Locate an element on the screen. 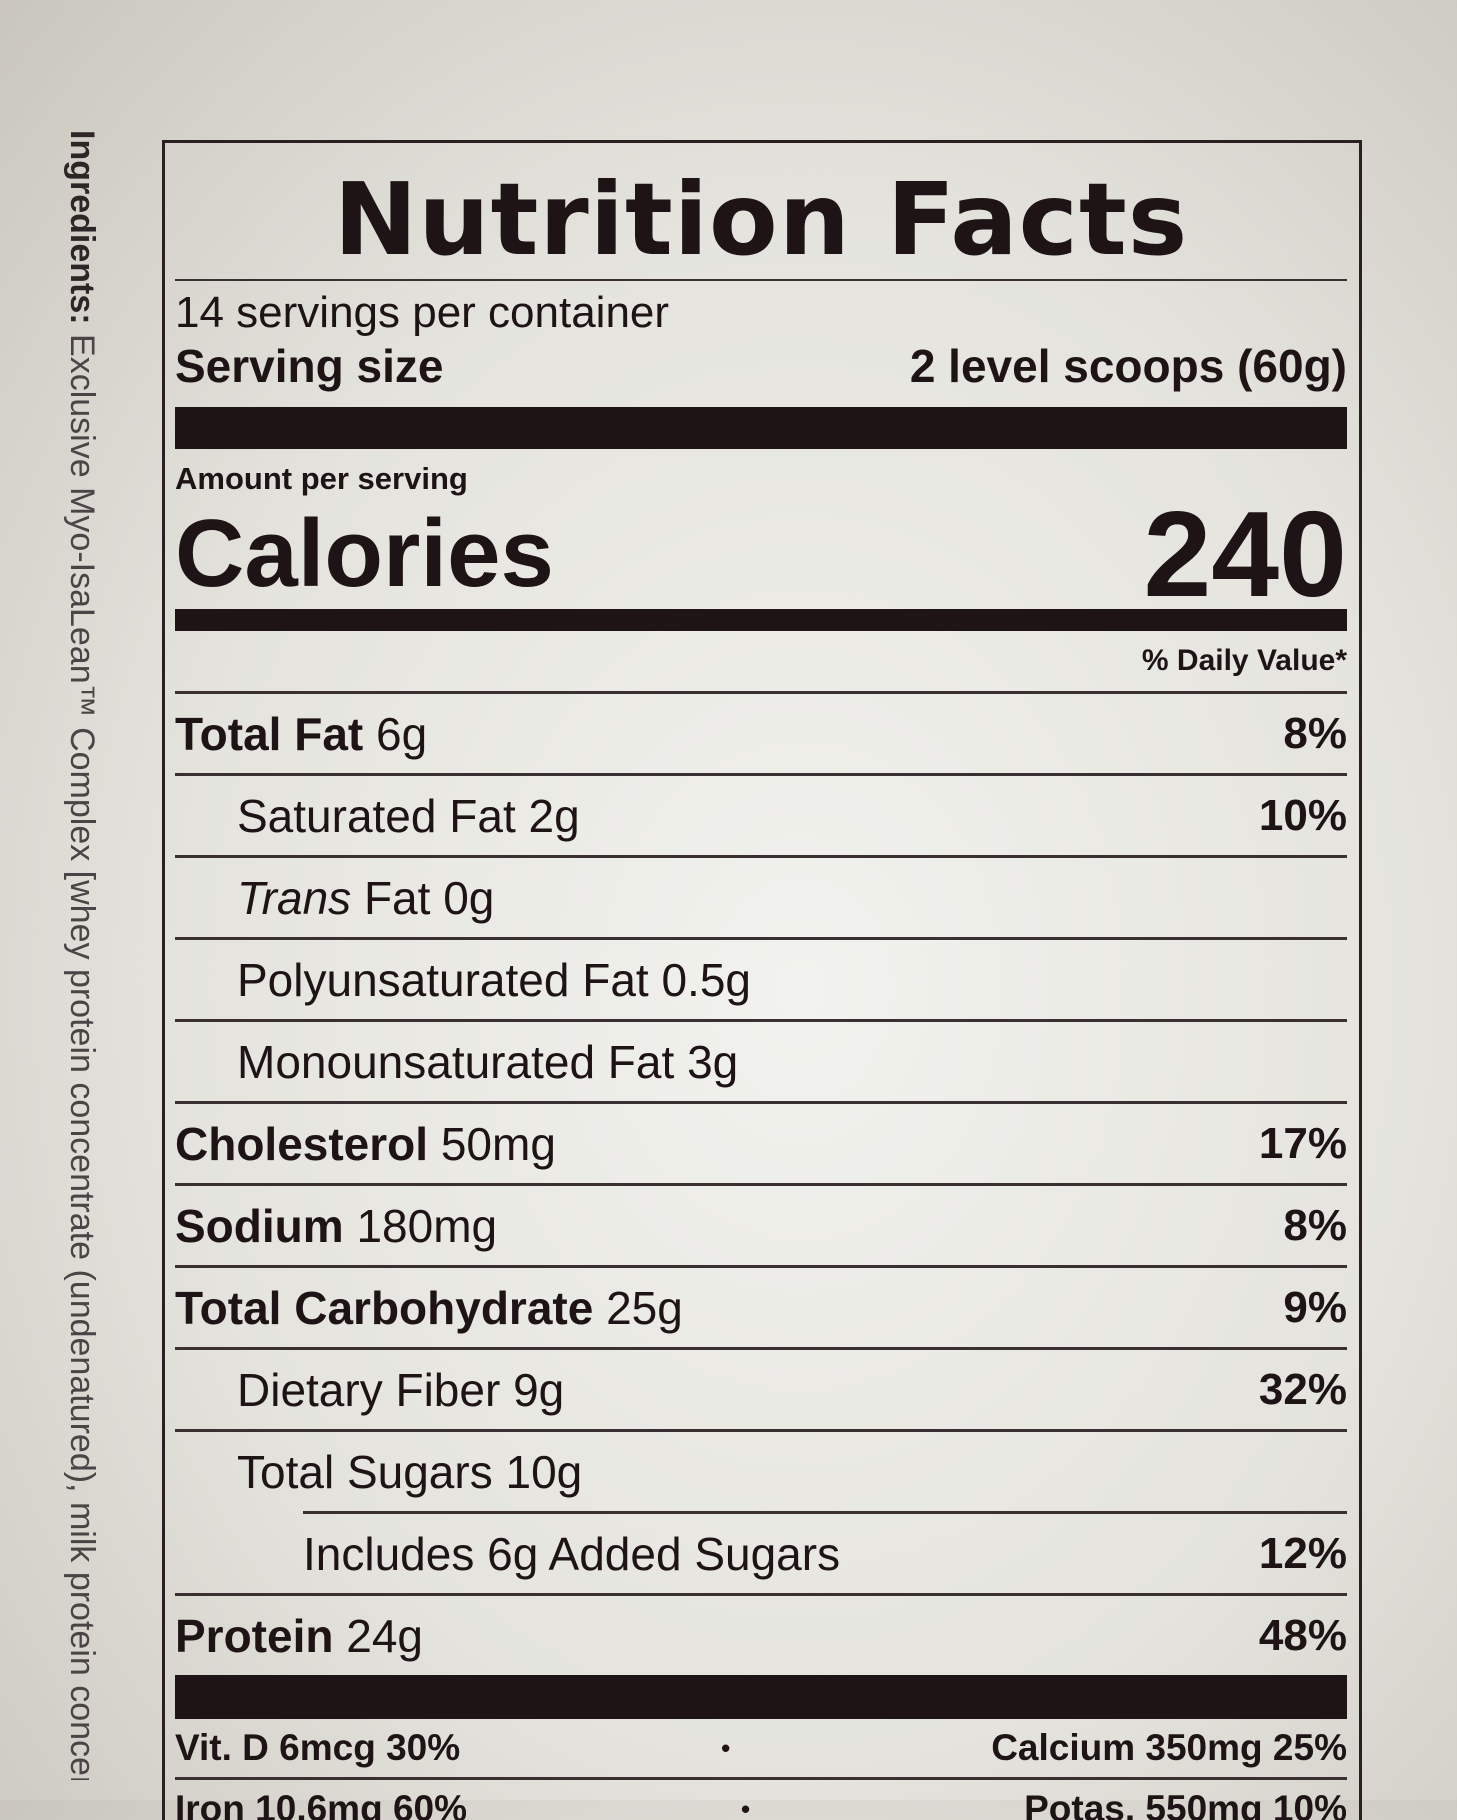 This screenshot has width=1457, height=1820. nutrient-row: Protein 24g 48% is located at coordinates (761, 1634).